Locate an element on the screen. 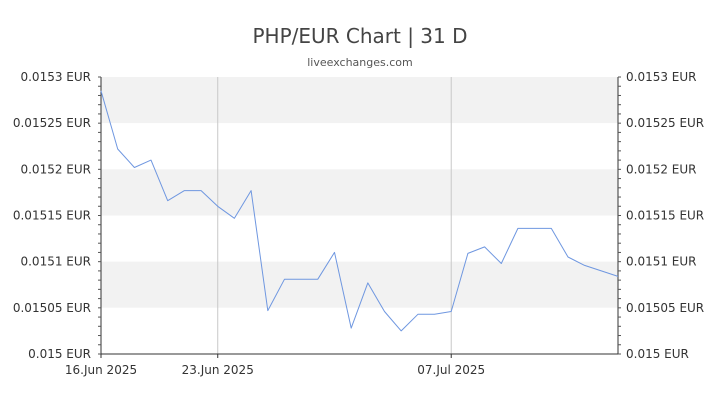 Image resolution: width=720 pixels, height=405 pixels. y-tick-label-left: 0.01505 EUR is located at coordinates (52, 308).